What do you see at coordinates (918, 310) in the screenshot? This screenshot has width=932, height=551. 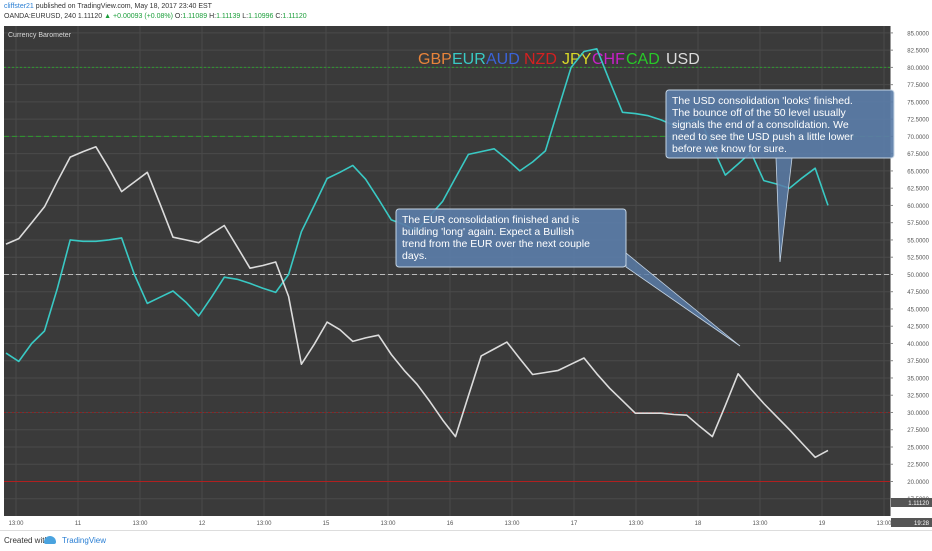 I see `y-tick-label: 45.0000` at bounding box center [918, 310].